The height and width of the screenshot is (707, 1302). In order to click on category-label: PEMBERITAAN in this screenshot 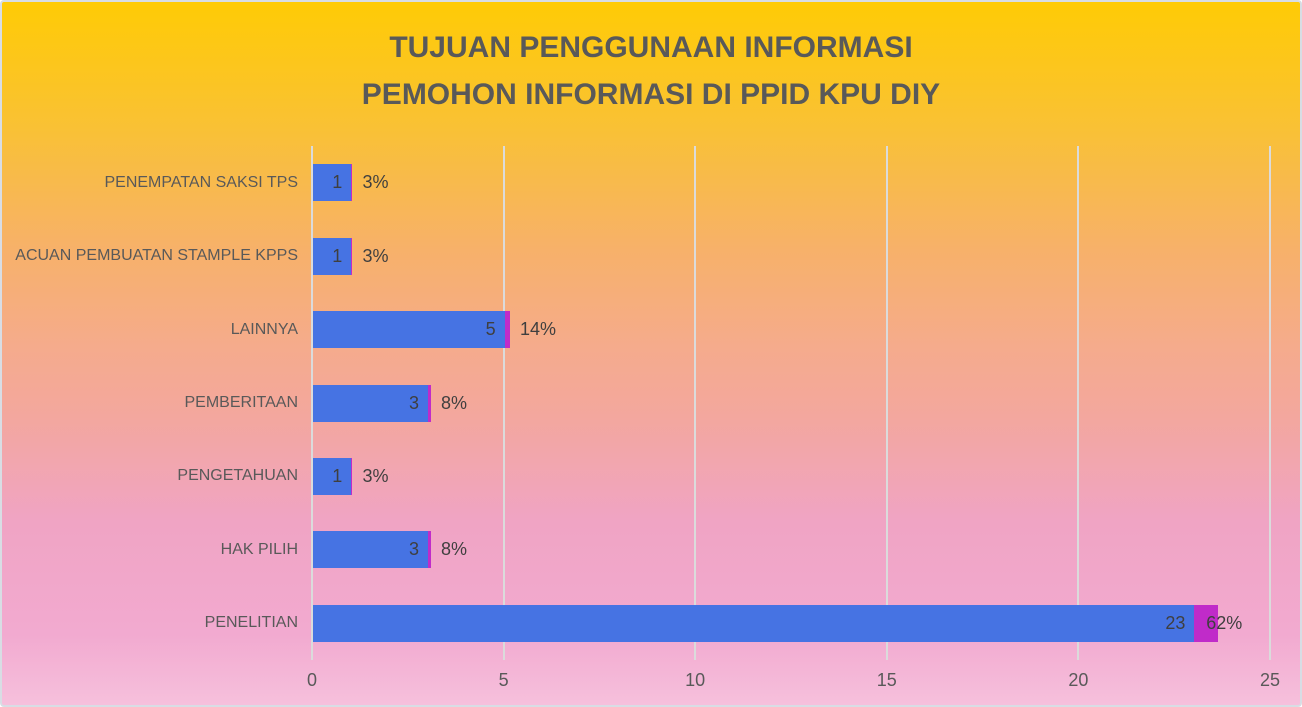, I will do `click(241, 402)`.